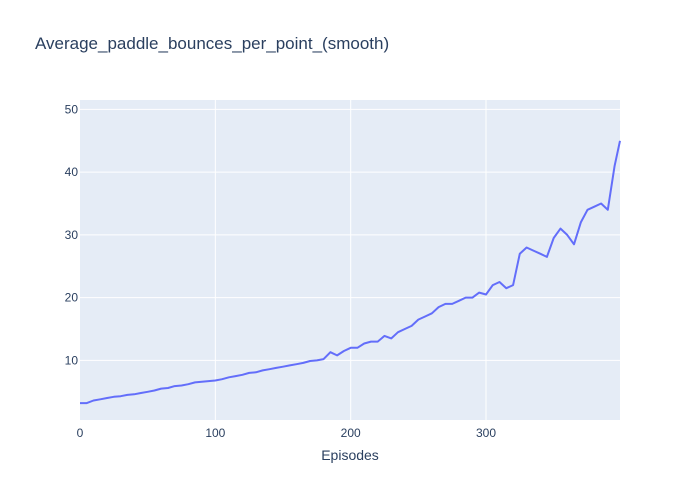  I want to click on x-tick-label: 0, so click(80, 433).